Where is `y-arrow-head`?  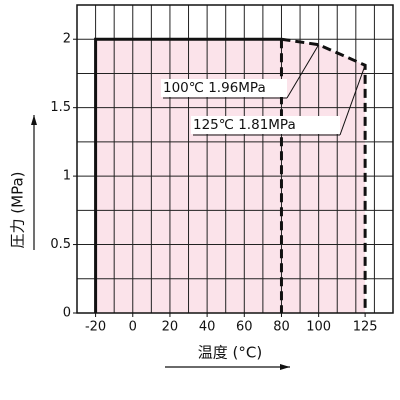
y-arrow-head is located at coordinates (34, 120).